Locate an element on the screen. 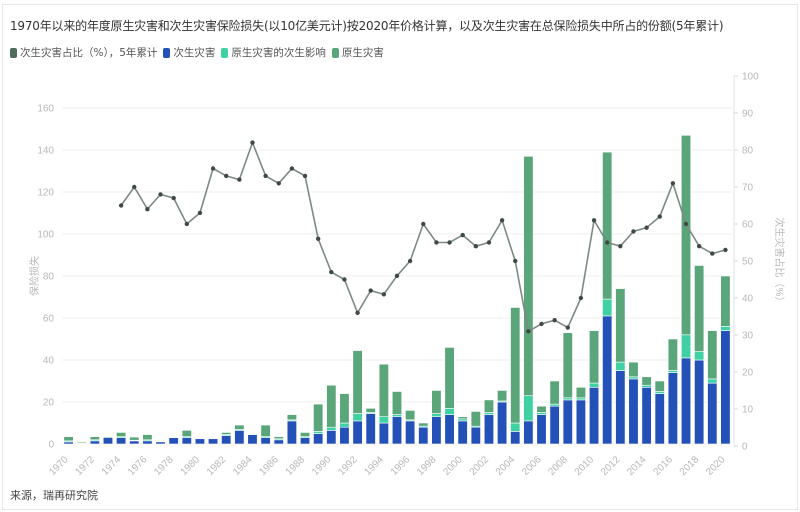  legend-item-primary: 原生灾害 is located at coordinates (357, 52).